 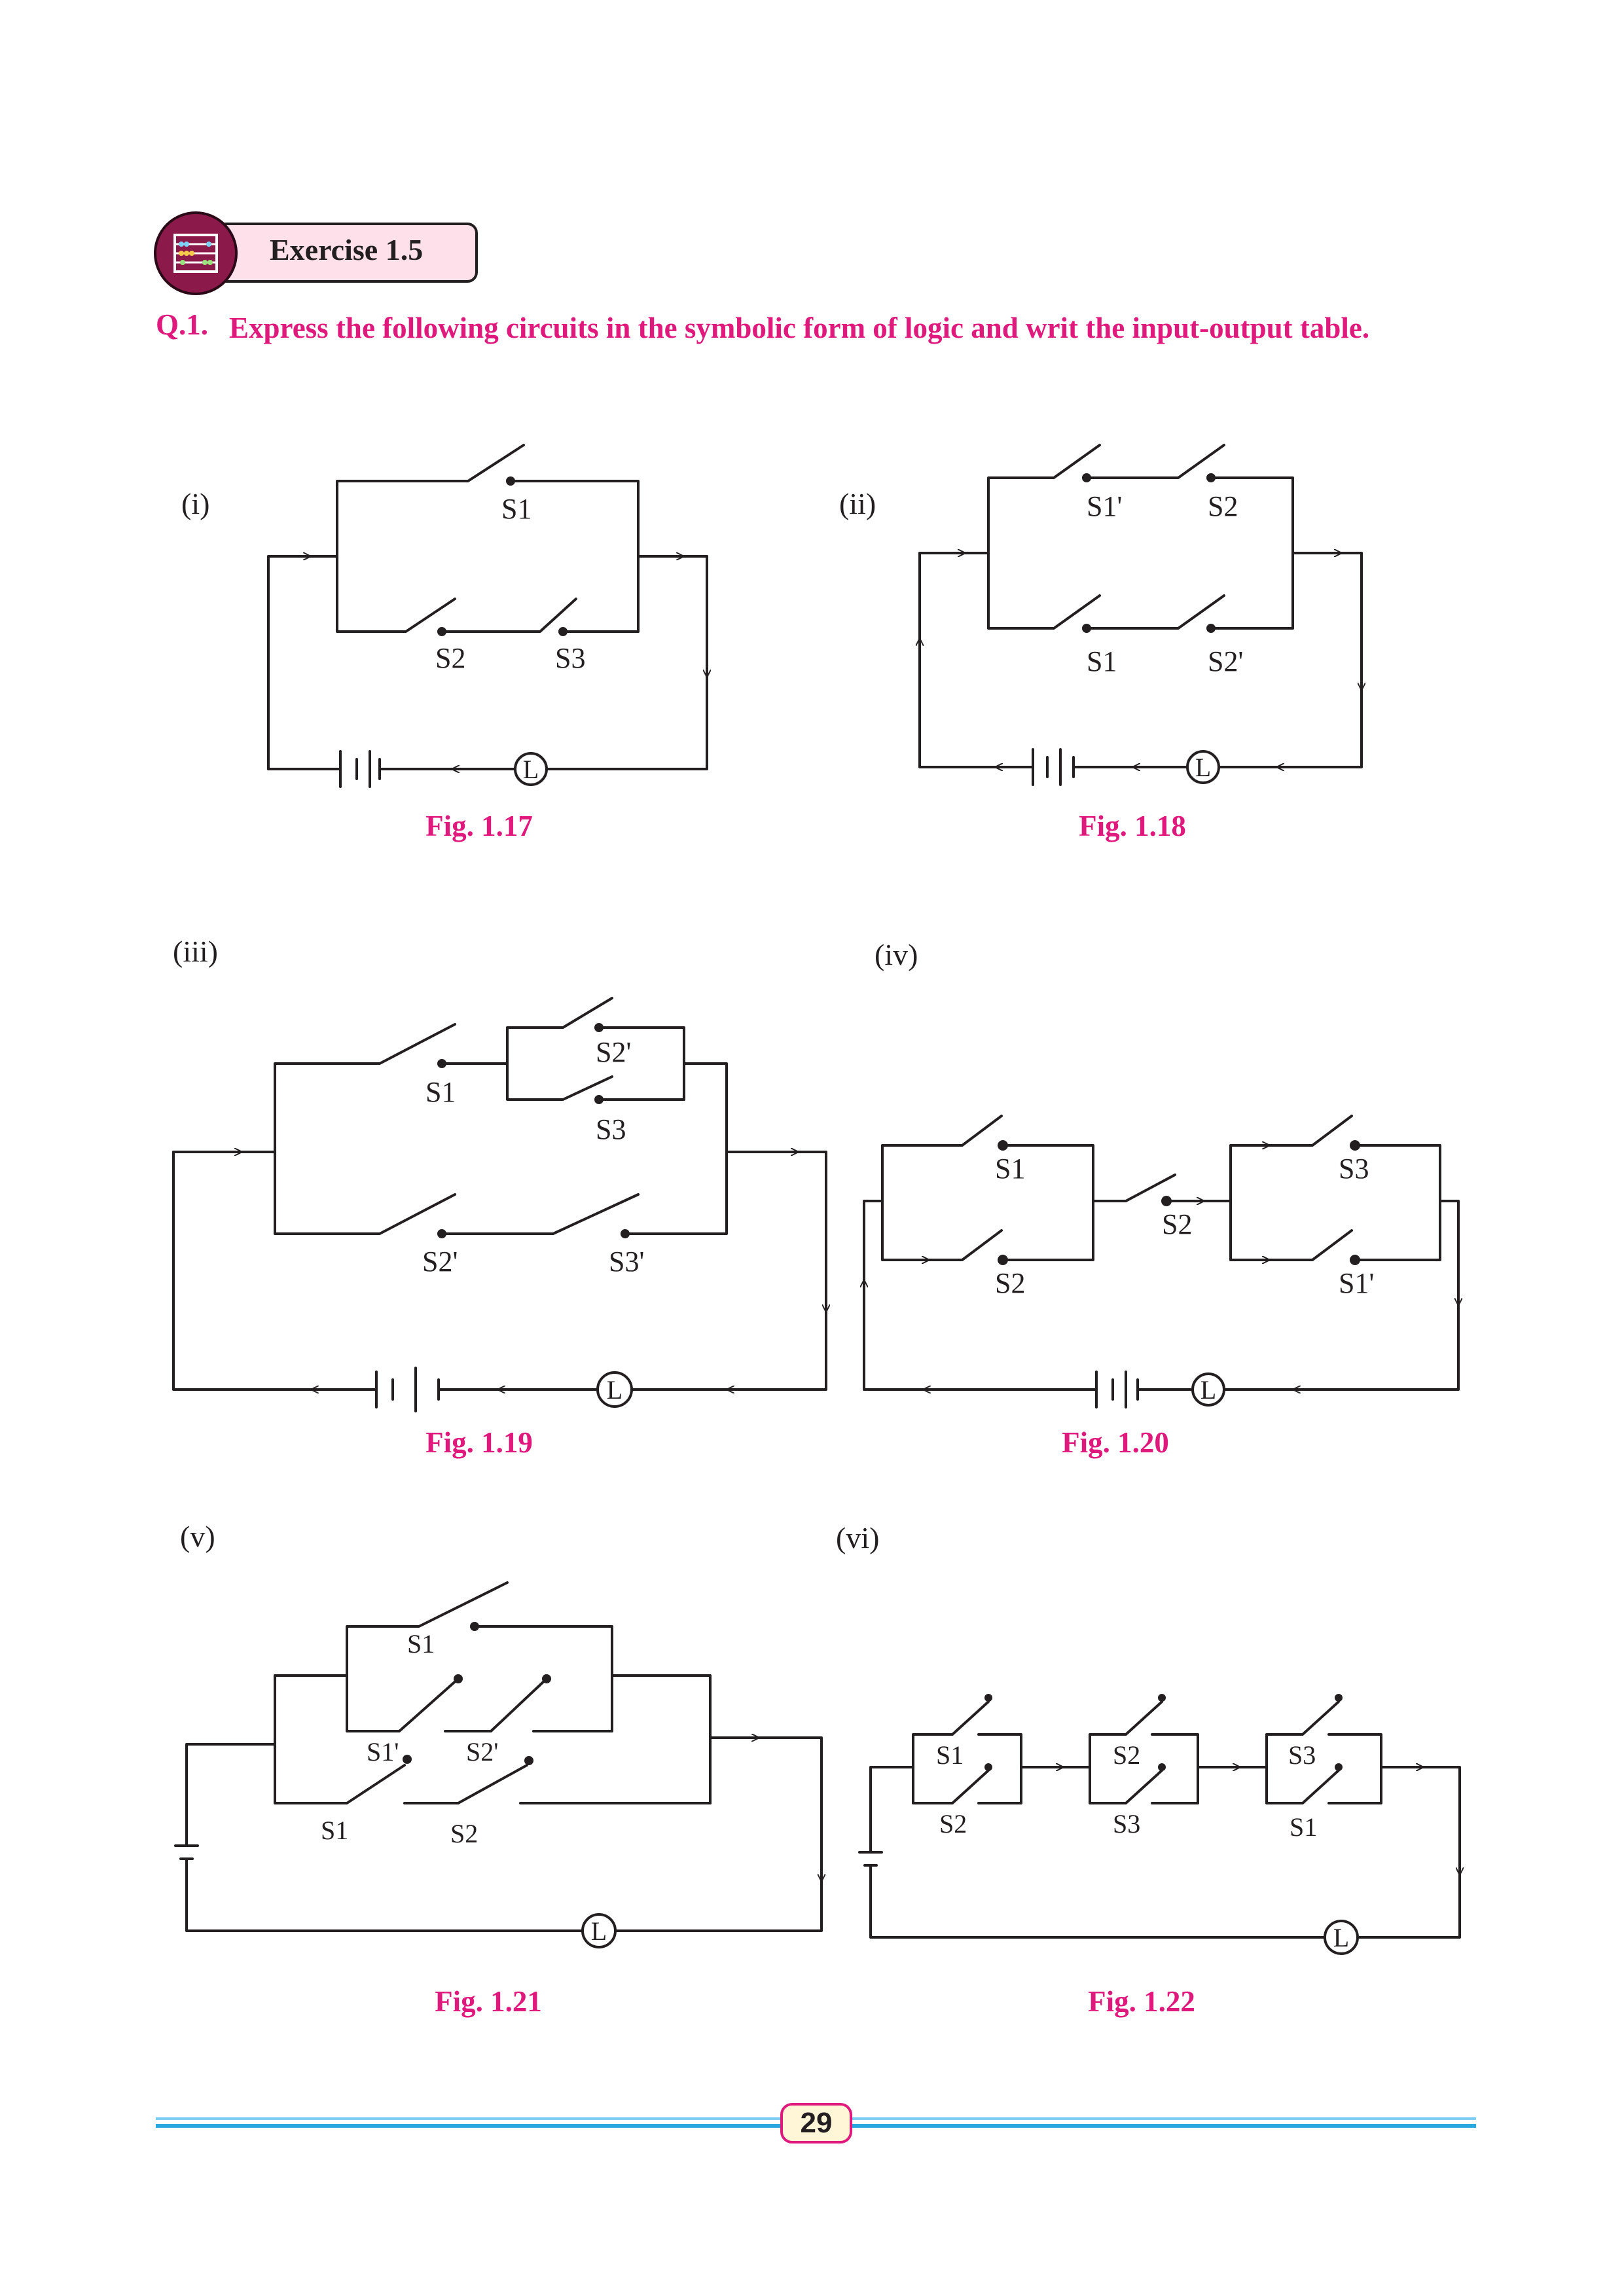 What do you see at coordinates (479, 1442) in the screenshot?
I see `figure-caption-1-19: Fig. 1.19` at bounding box center [479, 1442].